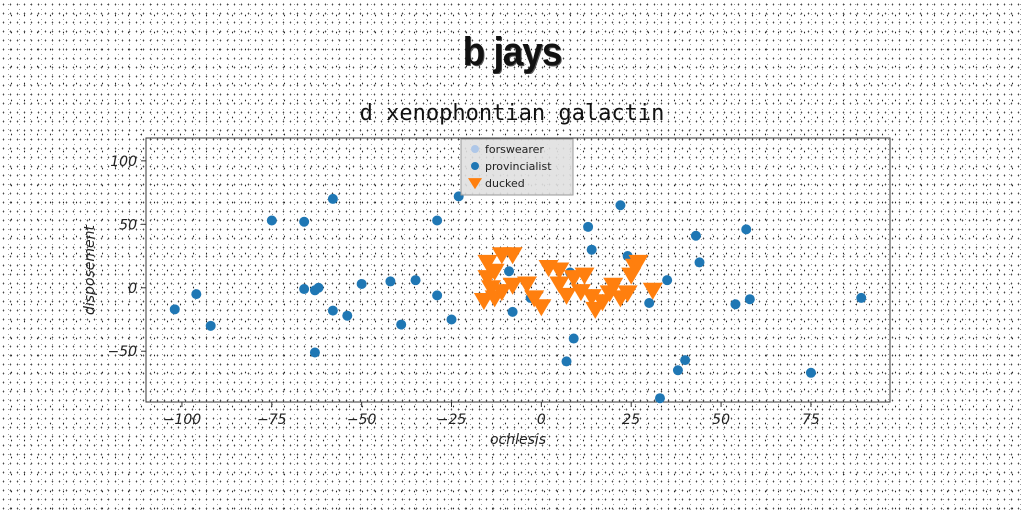  I want to click on figure-title: b jays, so click(512, 52).